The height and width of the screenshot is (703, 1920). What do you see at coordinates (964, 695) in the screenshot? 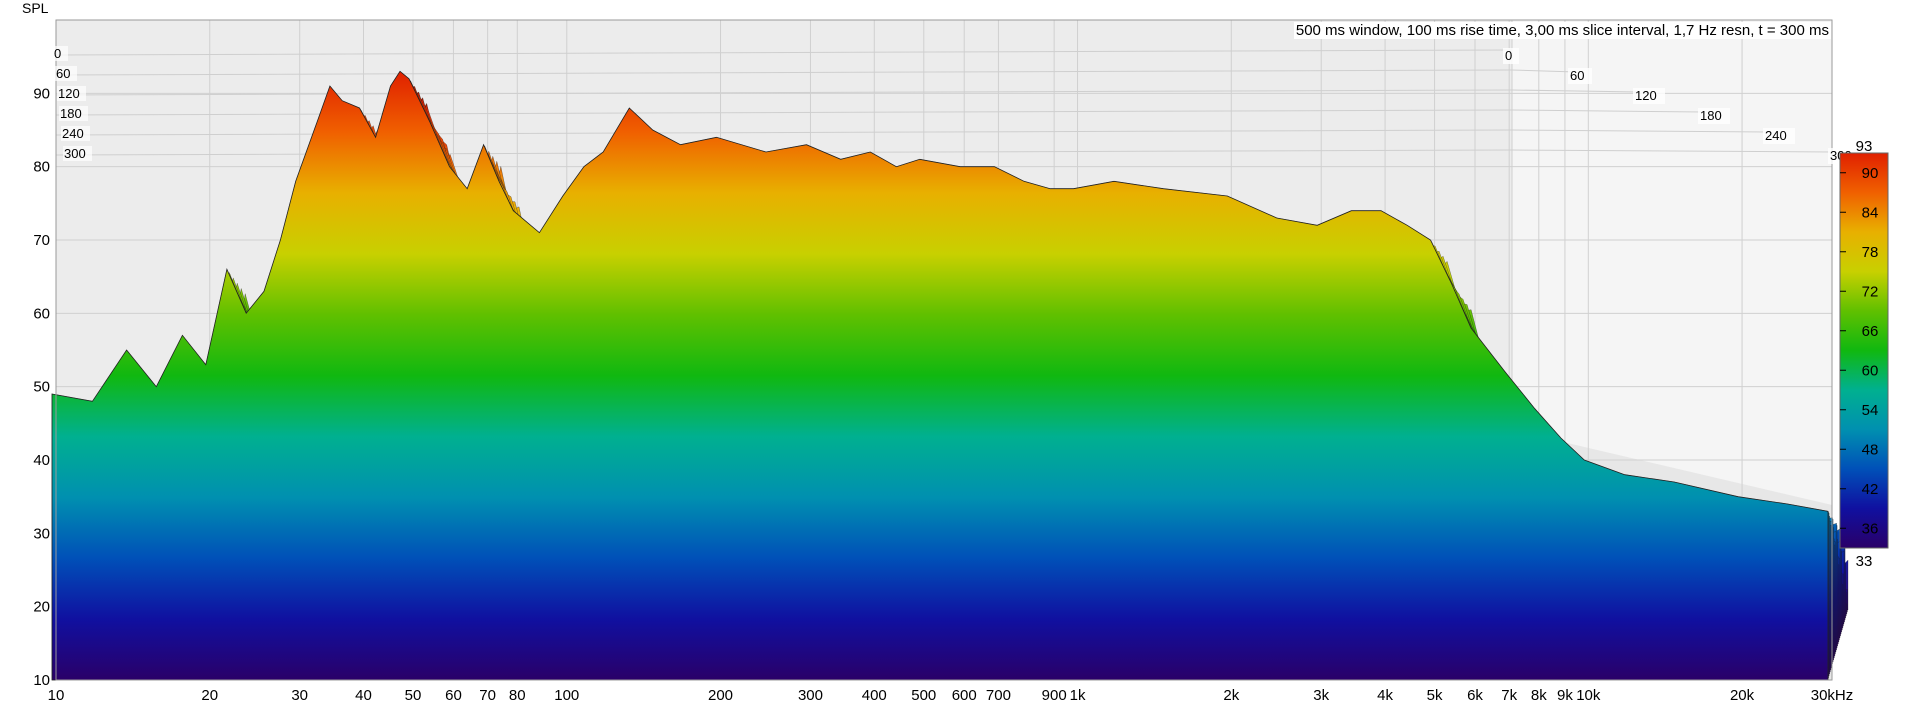
I see `x-tick-label: 600` at bounding box center [964, 695].